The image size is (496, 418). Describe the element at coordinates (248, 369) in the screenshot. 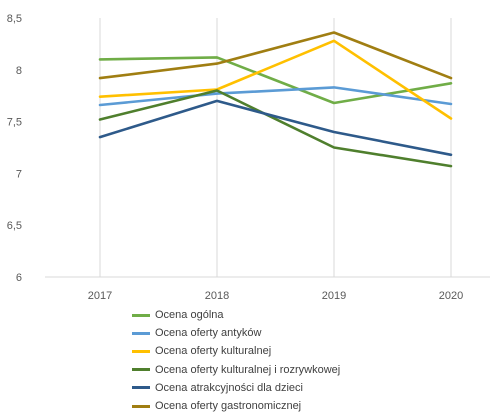

I see `legend-label: Ocena oferty kulturalnej i rozrywkowej` at that location.